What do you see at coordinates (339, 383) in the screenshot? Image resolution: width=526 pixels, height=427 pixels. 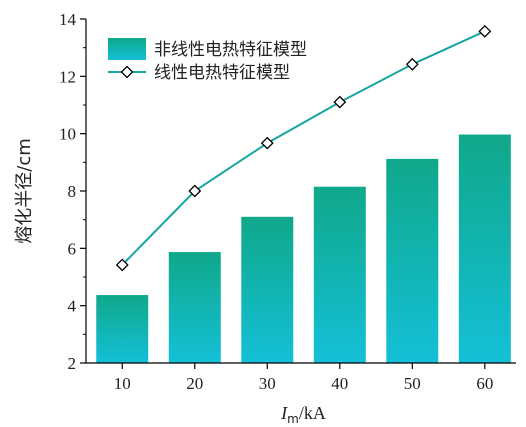 I see `x-tick-label: 40` at bounding box center [339, 383].